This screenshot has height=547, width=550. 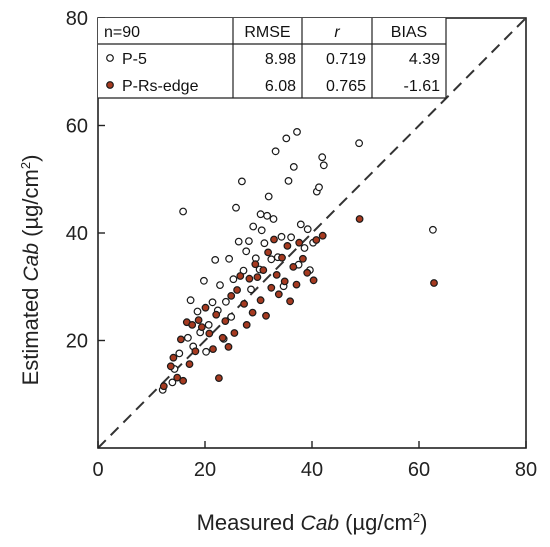 I want to click on stats-value: 6.08, so click(x=280, y=86).